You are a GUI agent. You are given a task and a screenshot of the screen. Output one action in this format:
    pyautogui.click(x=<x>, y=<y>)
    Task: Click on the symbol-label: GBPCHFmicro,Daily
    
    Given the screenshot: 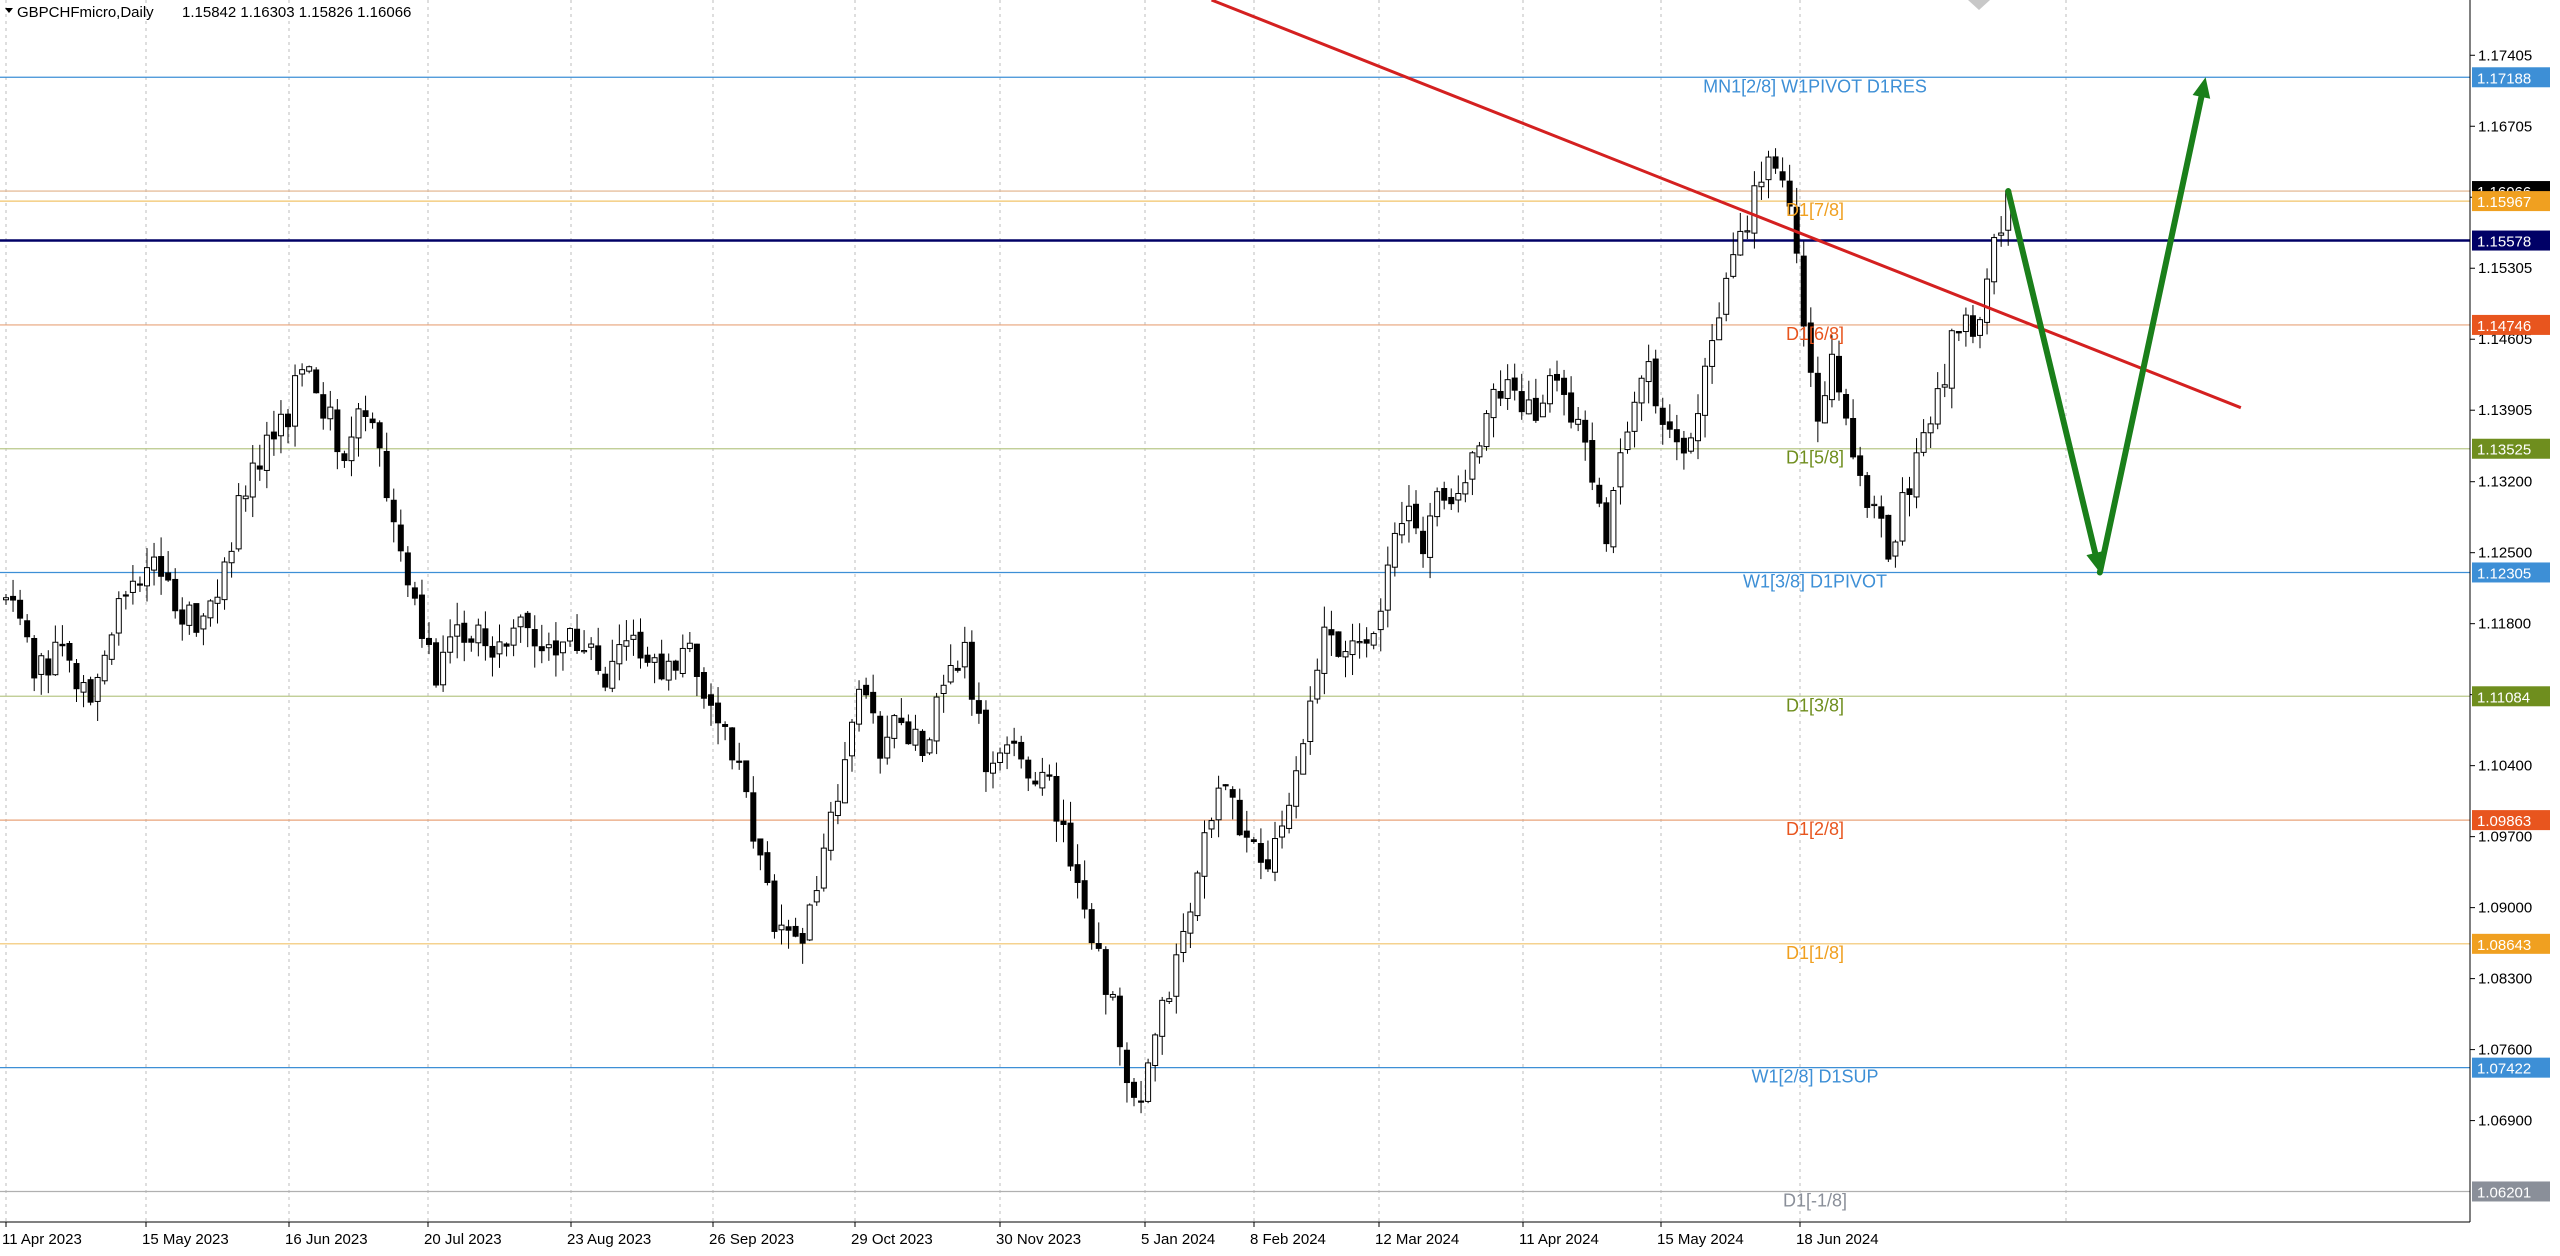 What is the action you would take?
    pyautogui.click(x=85, y=12)
    